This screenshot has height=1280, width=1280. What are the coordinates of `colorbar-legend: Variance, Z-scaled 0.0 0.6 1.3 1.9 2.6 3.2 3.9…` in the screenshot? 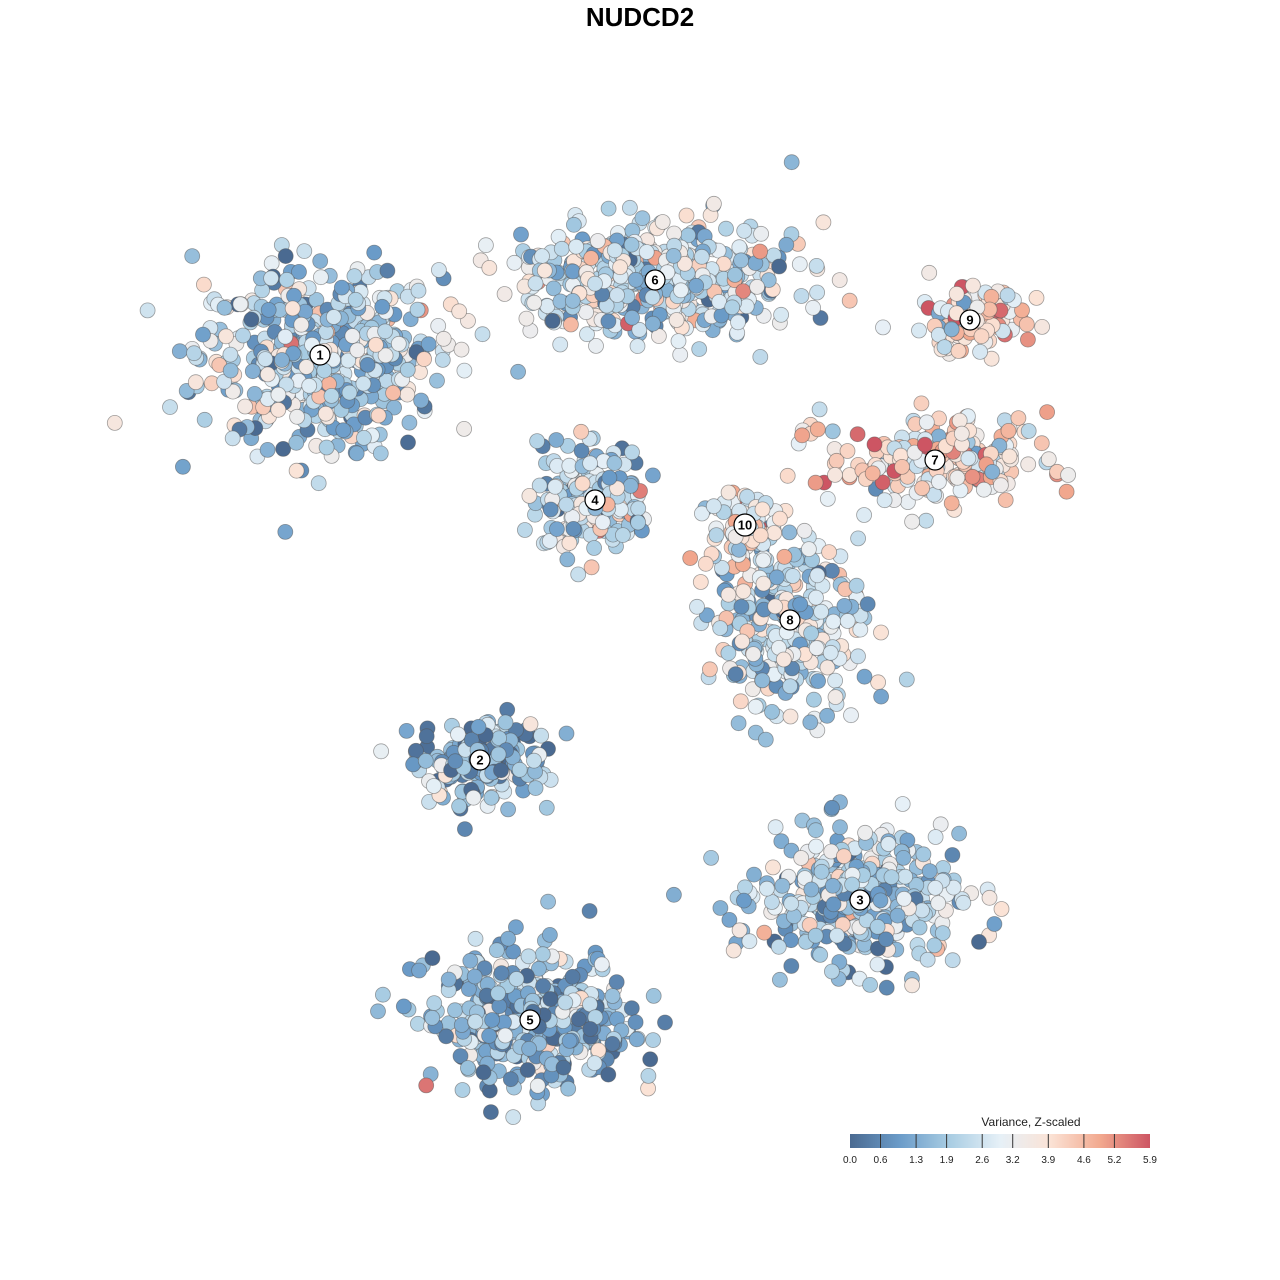 It's located at (1000, 1140).